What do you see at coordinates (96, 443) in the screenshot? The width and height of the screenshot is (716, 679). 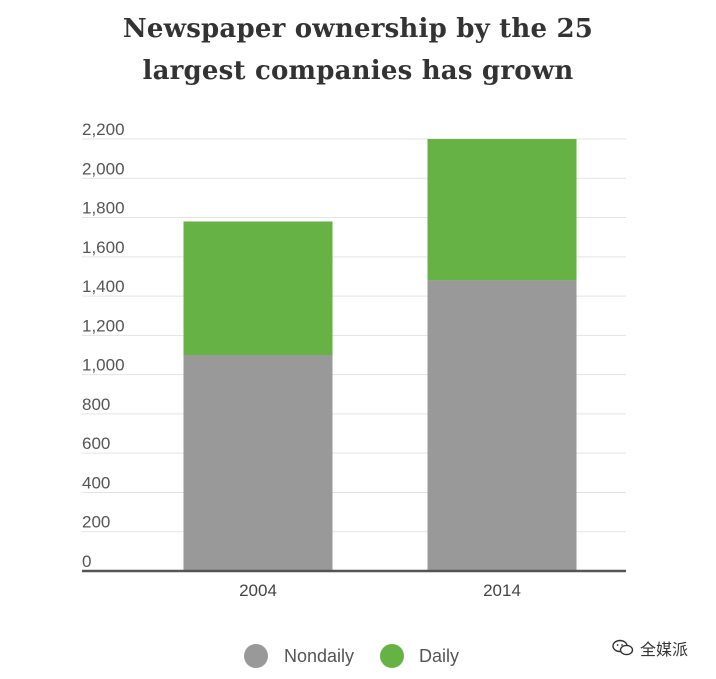 I see `y-tick-label: 600` at bounding box center [96, 443].